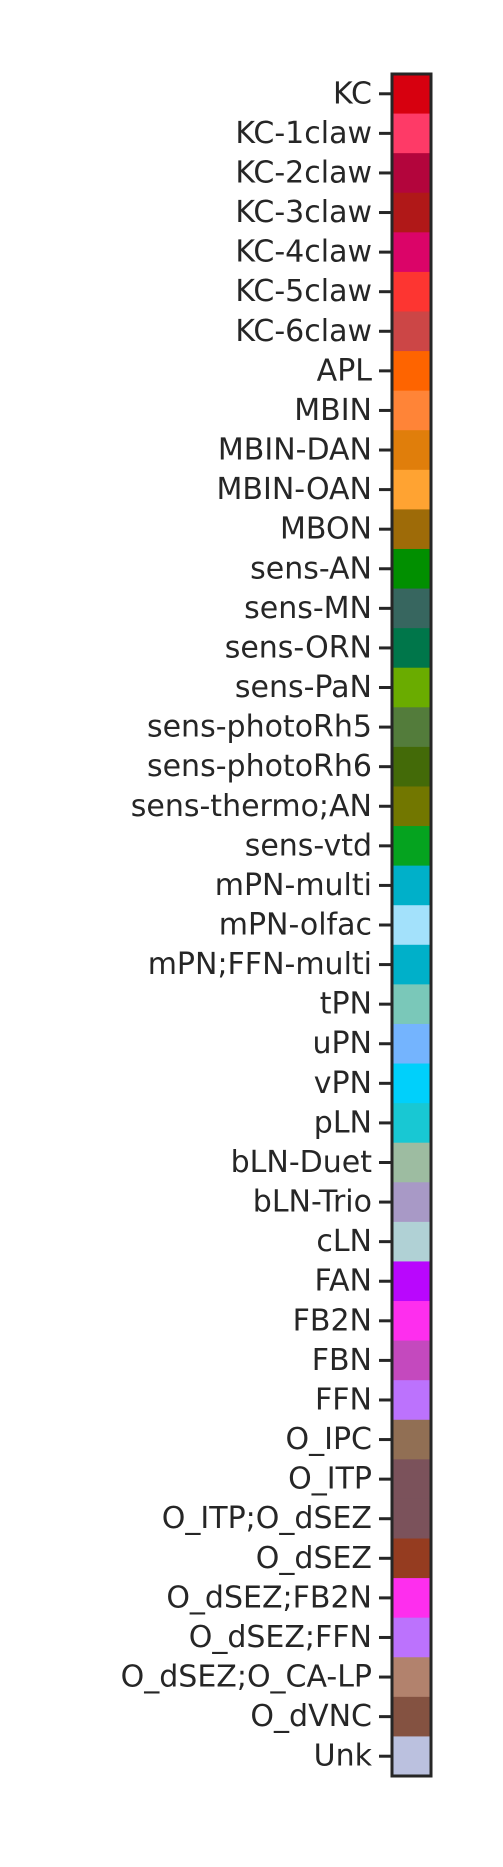  I want to click on tick-label: KC, so click(352, 93).